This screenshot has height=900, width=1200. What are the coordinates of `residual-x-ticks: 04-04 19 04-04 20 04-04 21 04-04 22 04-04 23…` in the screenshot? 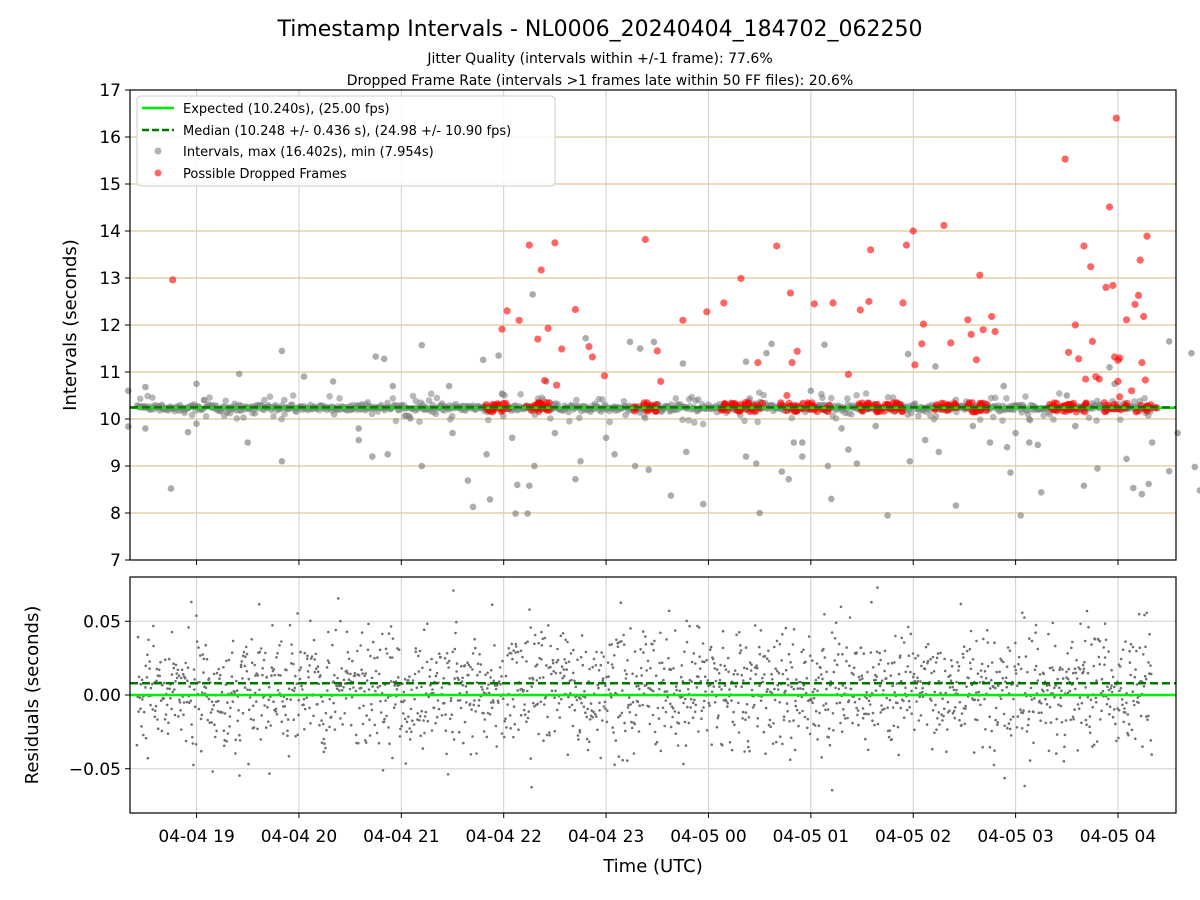 It's located at (657, 830).